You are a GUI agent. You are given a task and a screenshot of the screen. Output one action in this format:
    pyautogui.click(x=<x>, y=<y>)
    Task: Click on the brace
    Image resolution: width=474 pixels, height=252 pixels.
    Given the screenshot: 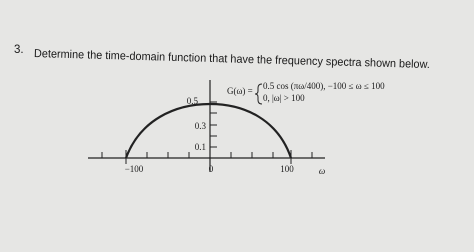 What is the action you would take?
    pyautogui.click(x=258, y=94)
    